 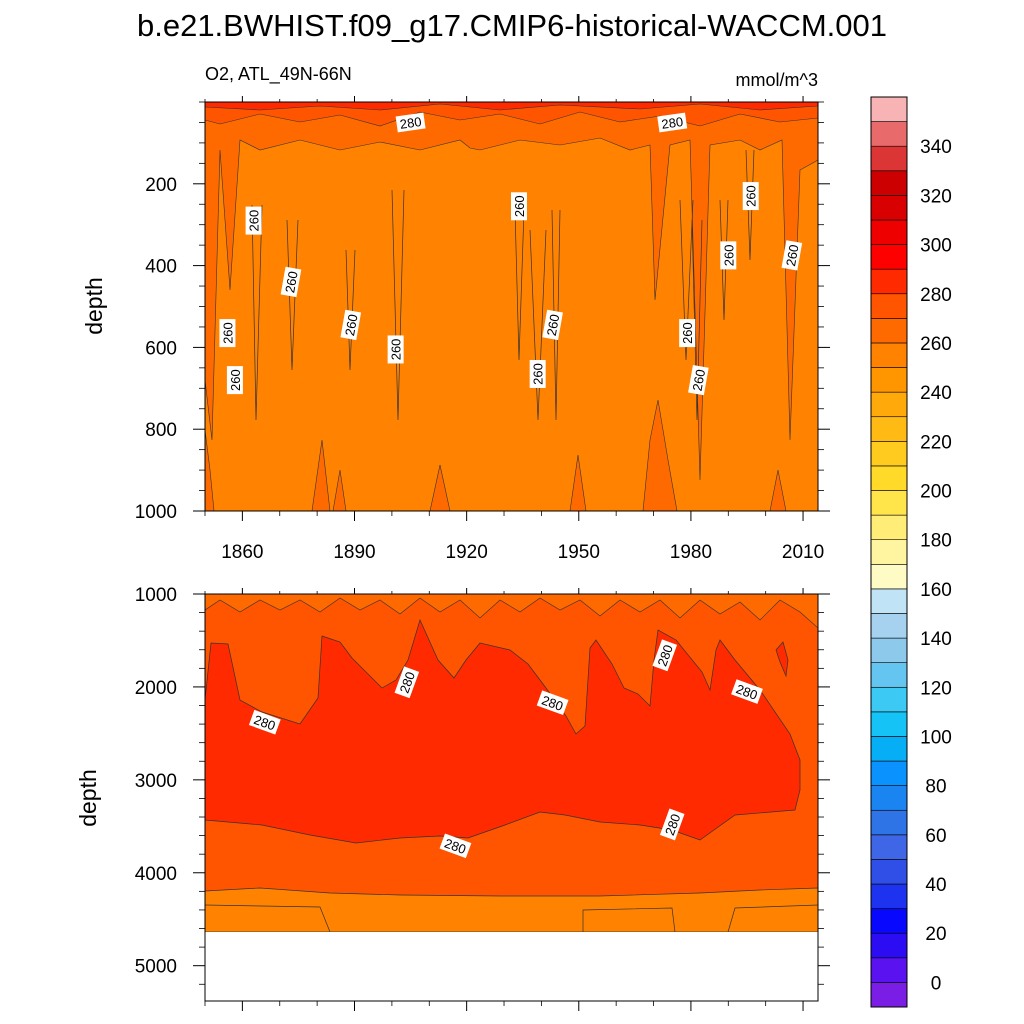 What do you see at coordinates (511, 918) in the screenshot?
I see `lower-contour-lines` at bounding box center [511, 918].